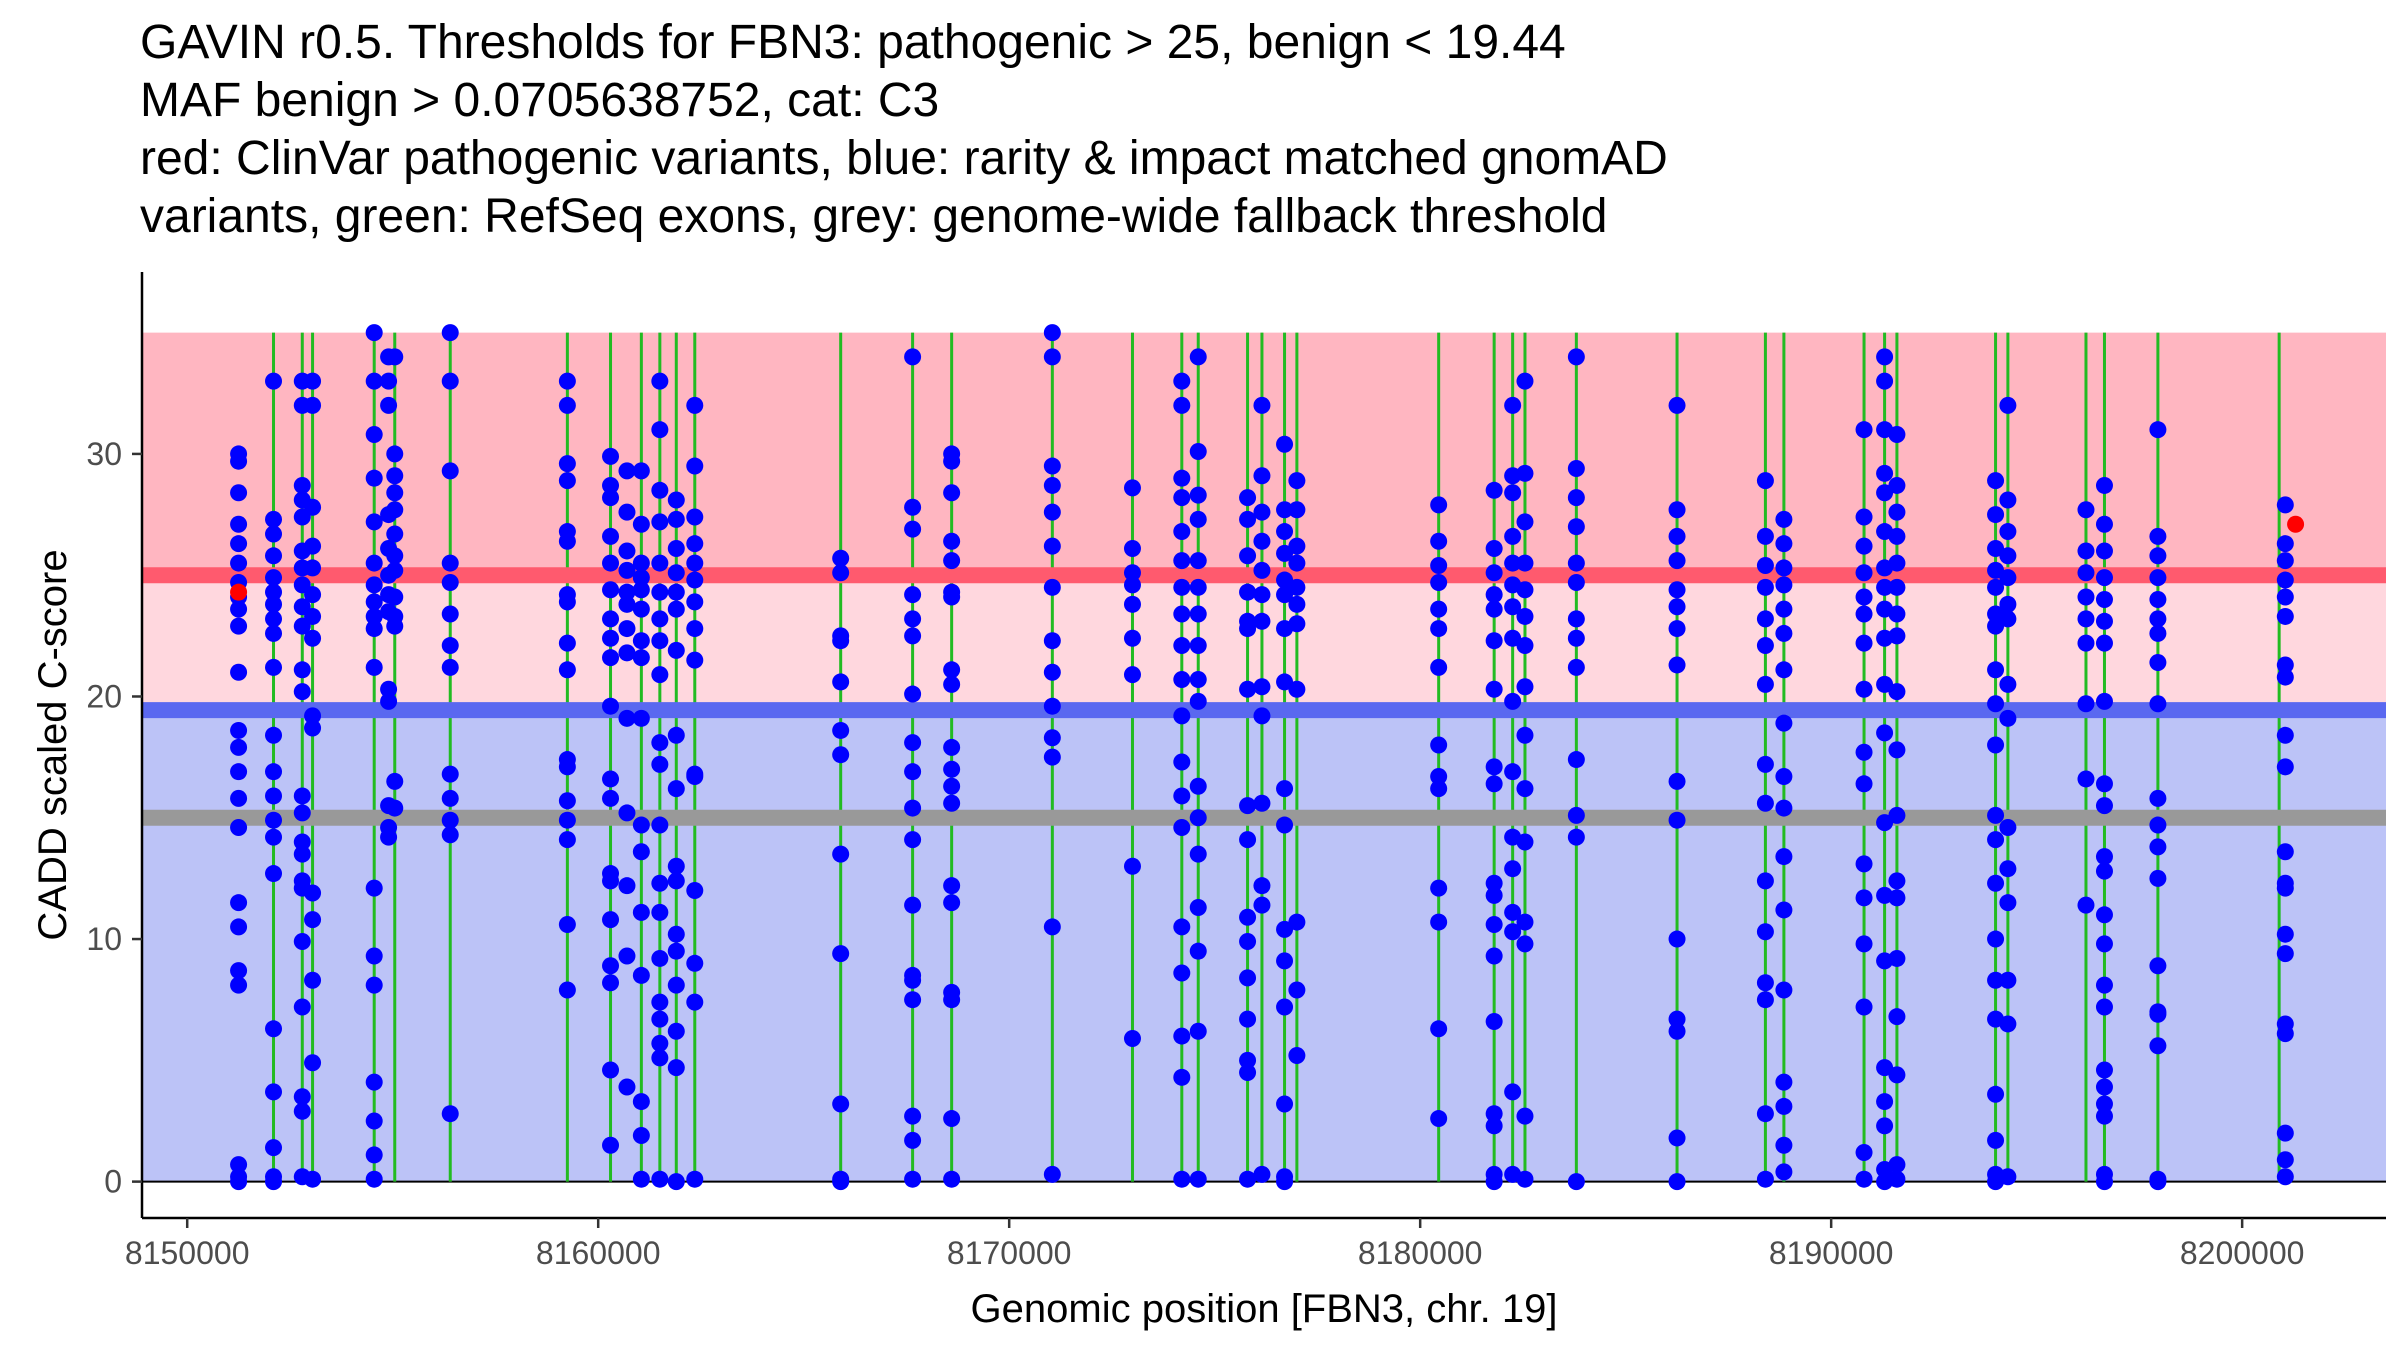 This screenshot has width=2400, height=1350. Describe the element at coordinates (2296, 524) in the screenshot. I see `clinvar-variant-point` at that location.